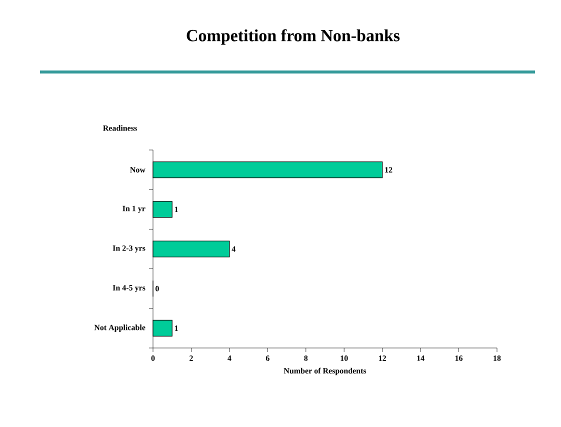  I want to click on y-axis-title: Readiness, so click(120, 128).